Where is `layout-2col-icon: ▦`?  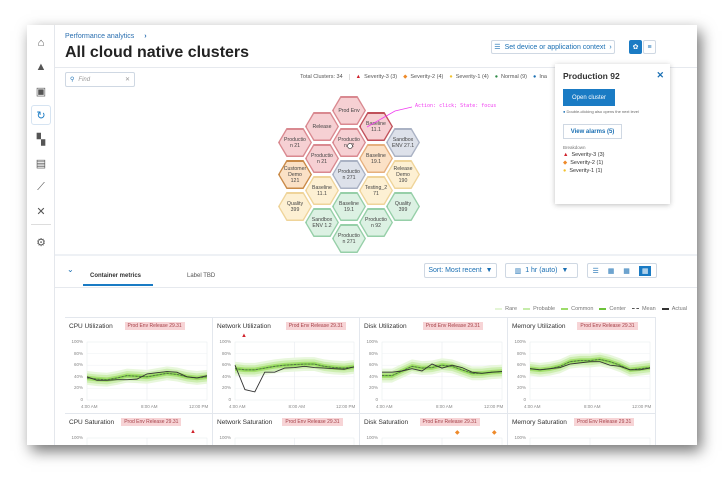 layout-2col-icon: ▦ is located at coordinates (611, 271).